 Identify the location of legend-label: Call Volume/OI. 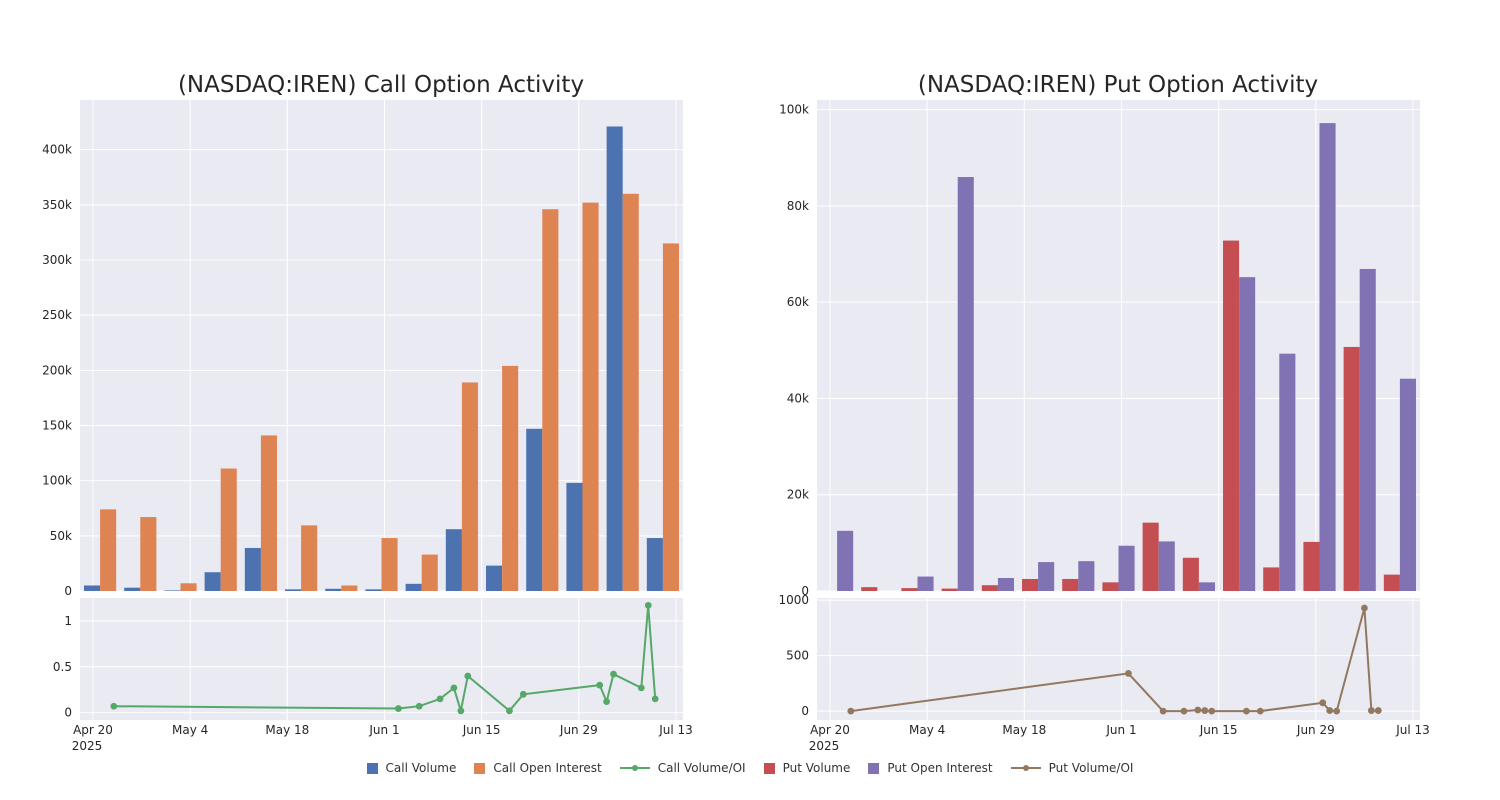
(701, 768).